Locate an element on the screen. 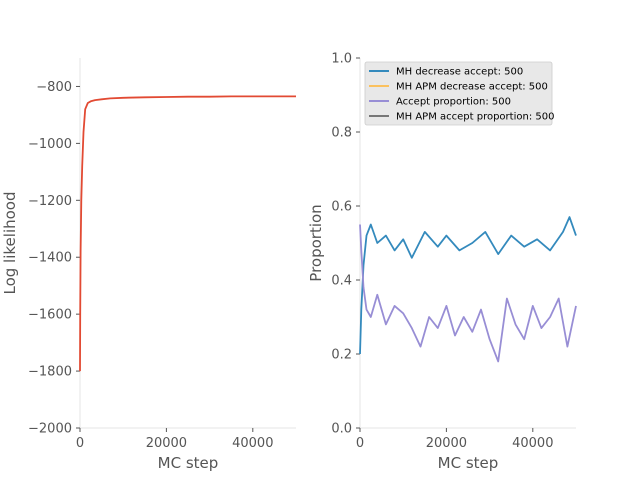 The height and width of the screenshot is (480, 640). left-y-tick-label: −2000 is located at coordinates (50, 429).